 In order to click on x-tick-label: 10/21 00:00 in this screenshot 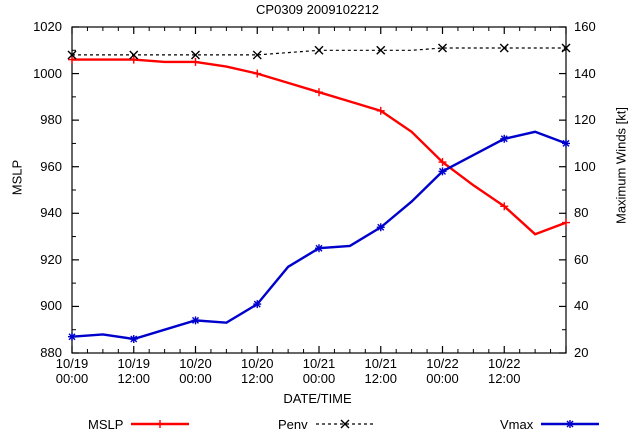, I will do `click(319, 371)`.